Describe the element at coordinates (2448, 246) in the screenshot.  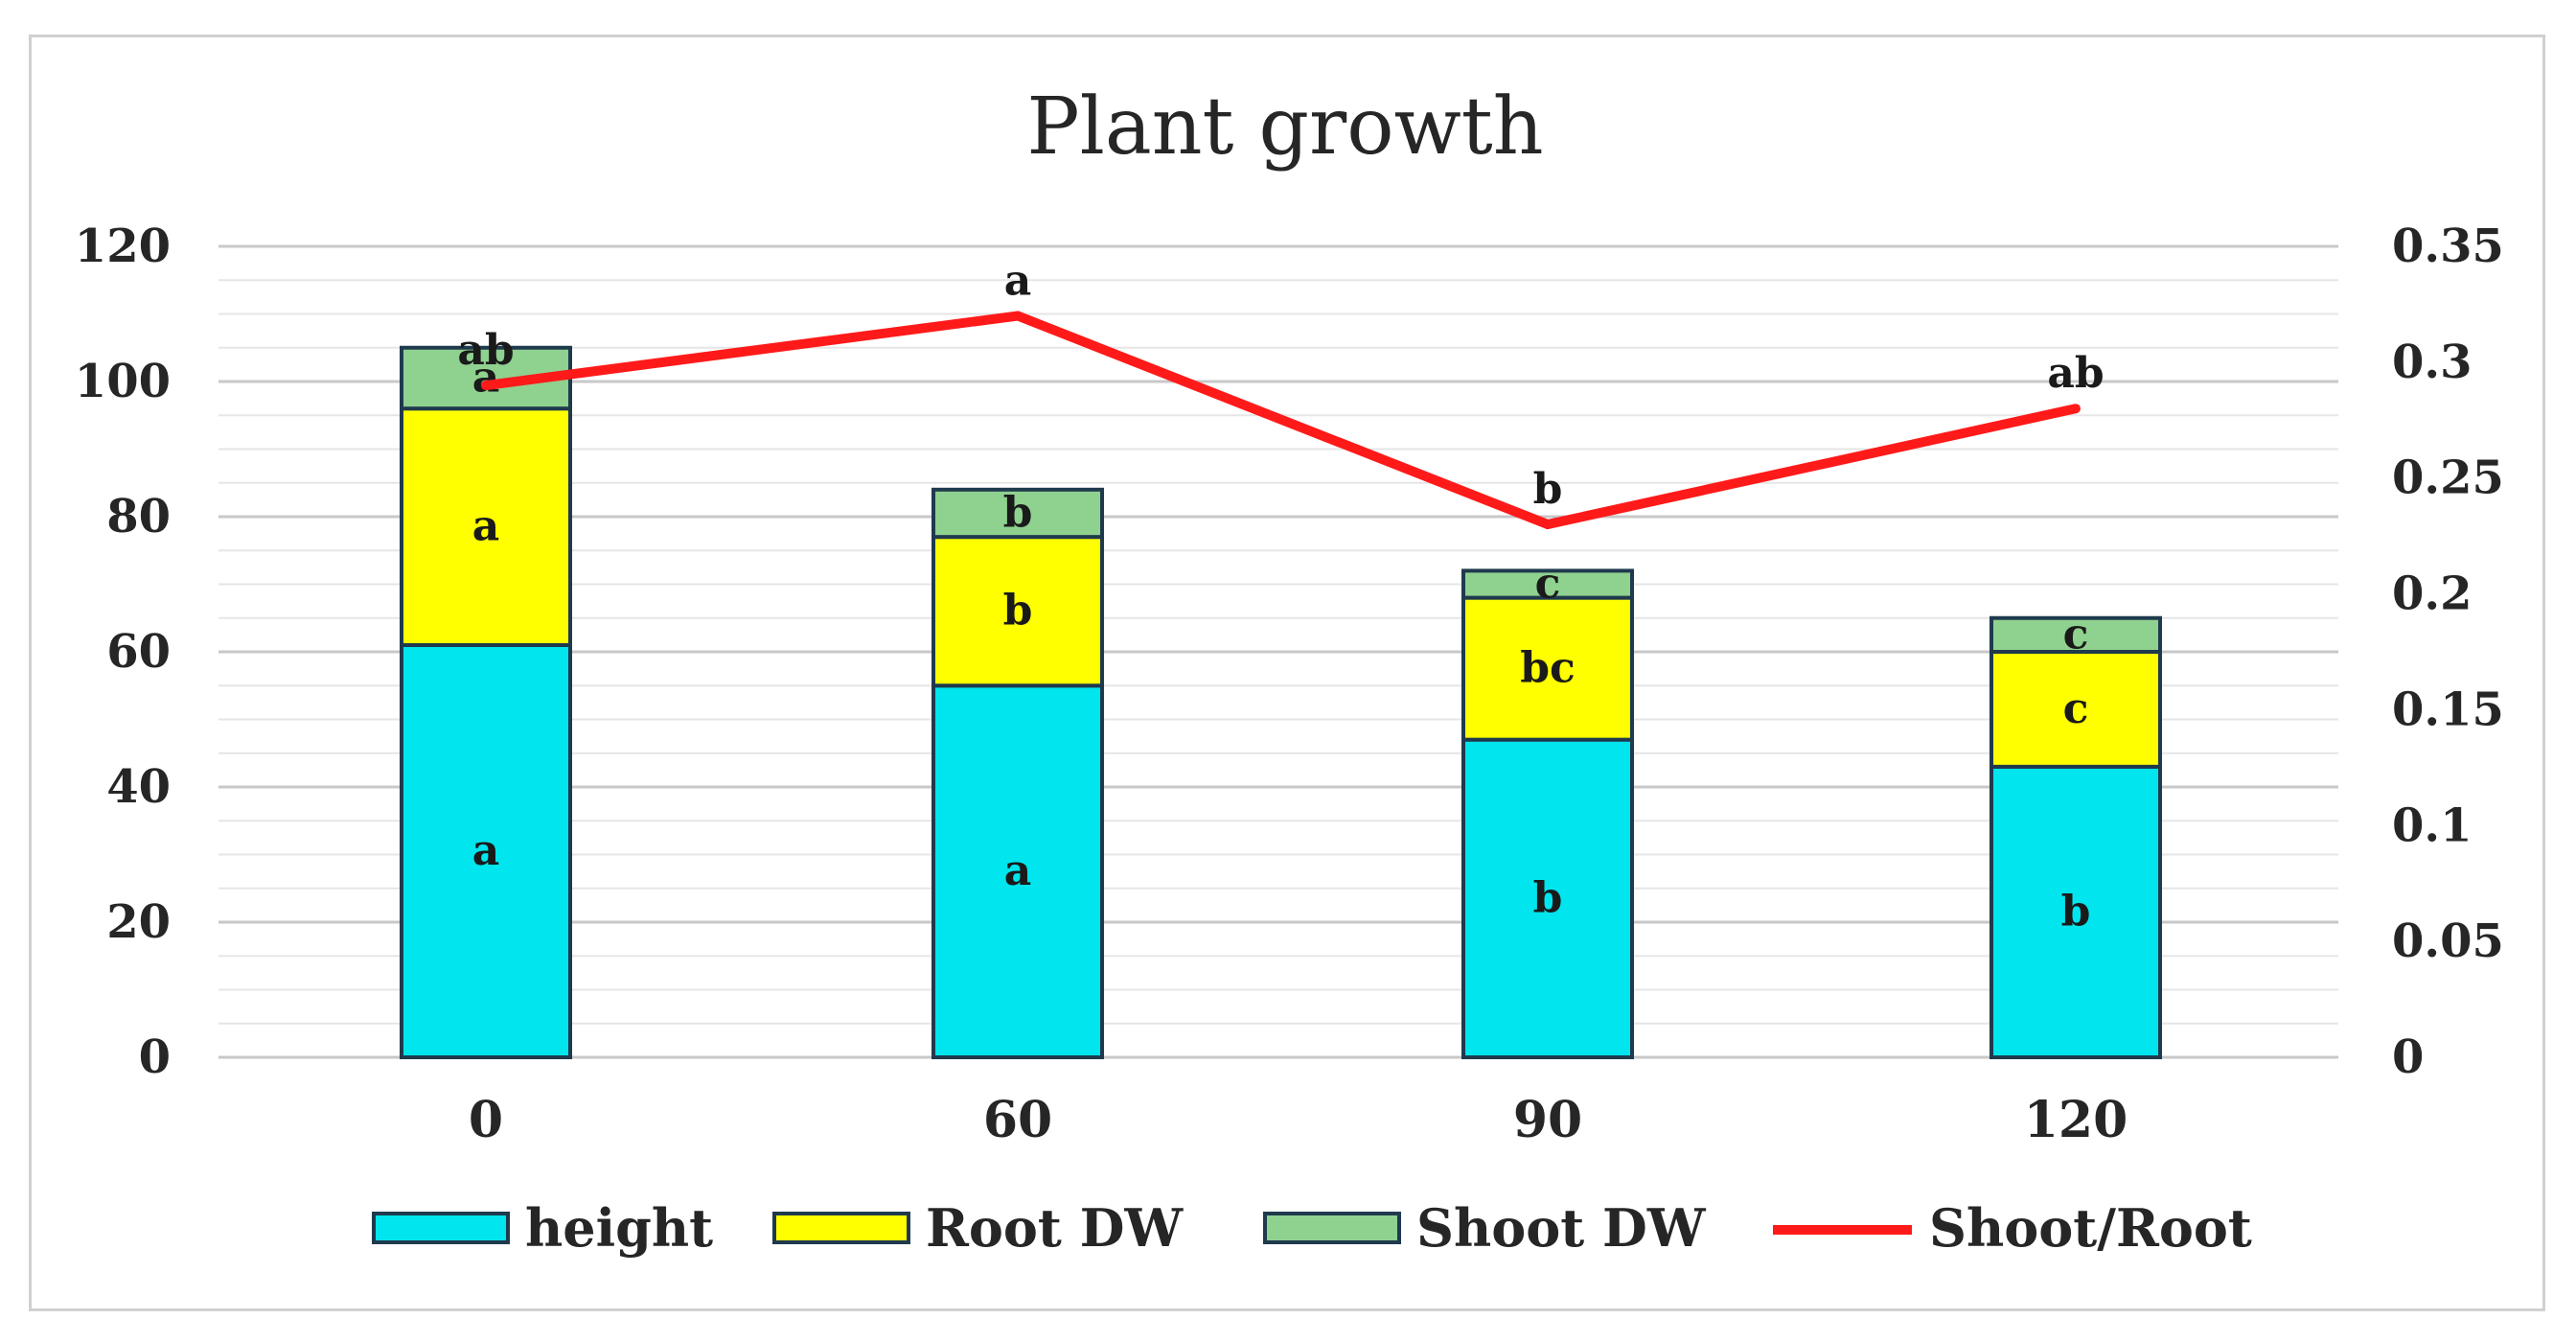
I see `right-tick-label: 0.35` at that location.